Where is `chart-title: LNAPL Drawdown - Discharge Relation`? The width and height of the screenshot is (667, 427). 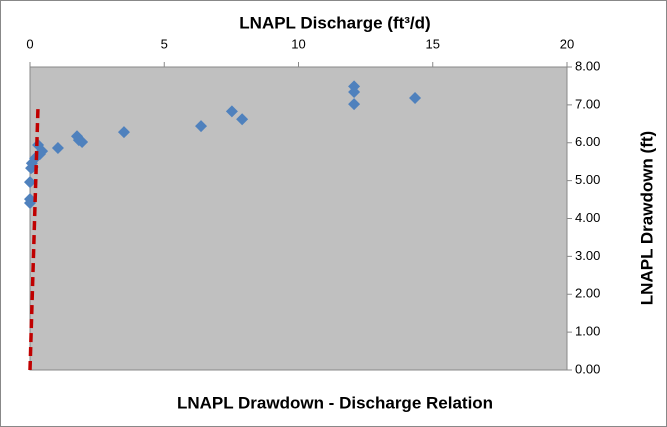 chart-title: LNAPL Drawdown - Discharge Relation is located at coordinates (335, 402).